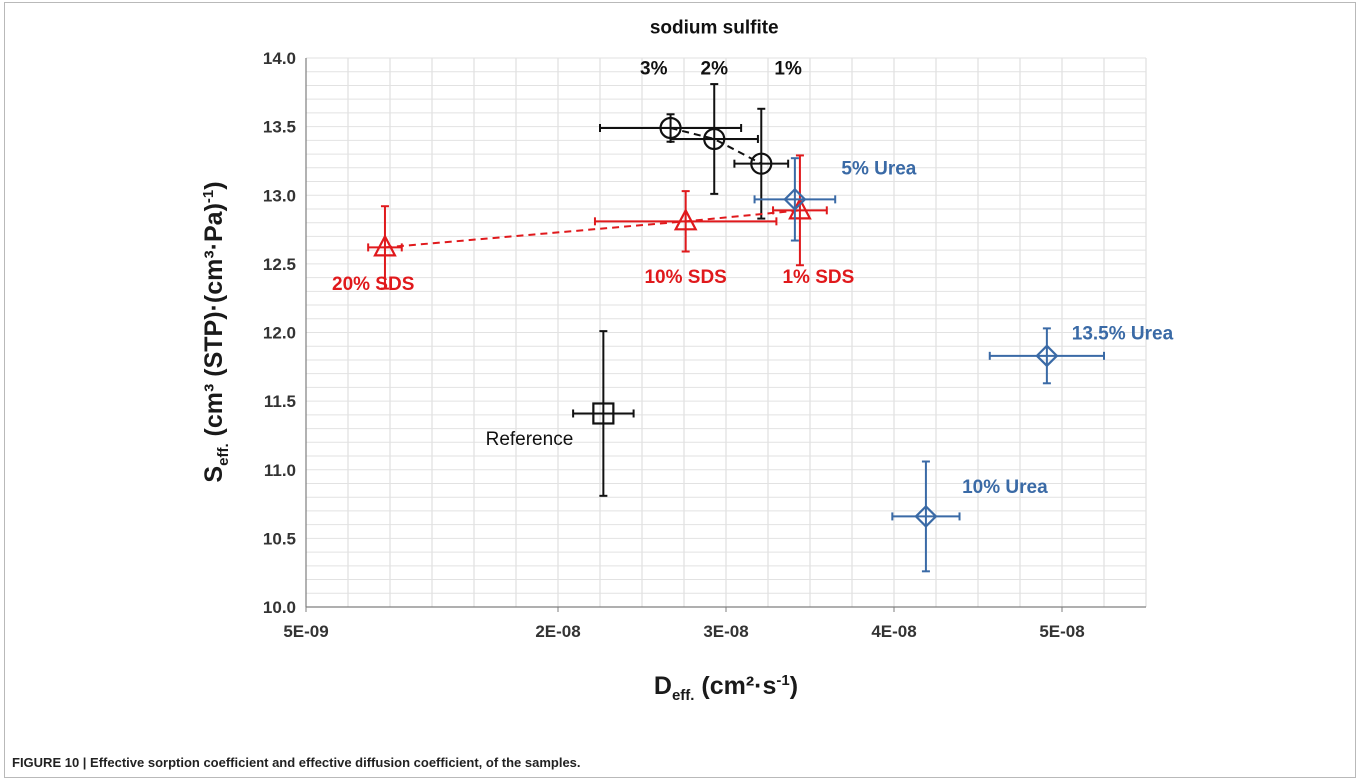 The height and width of the screenshot is (781, 1360). Describe the element at coordinates (1061, 631) in the screenshot. I see `x-tick-label: 5E-08` at that location.